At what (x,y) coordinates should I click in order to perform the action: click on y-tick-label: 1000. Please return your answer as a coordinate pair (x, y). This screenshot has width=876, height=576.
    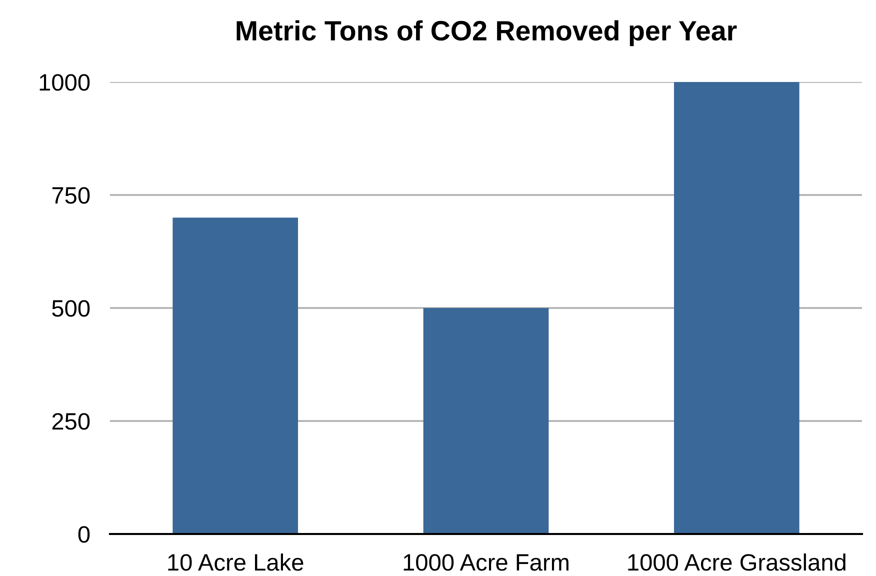
    Looking at the image, I should click on (65, 82).